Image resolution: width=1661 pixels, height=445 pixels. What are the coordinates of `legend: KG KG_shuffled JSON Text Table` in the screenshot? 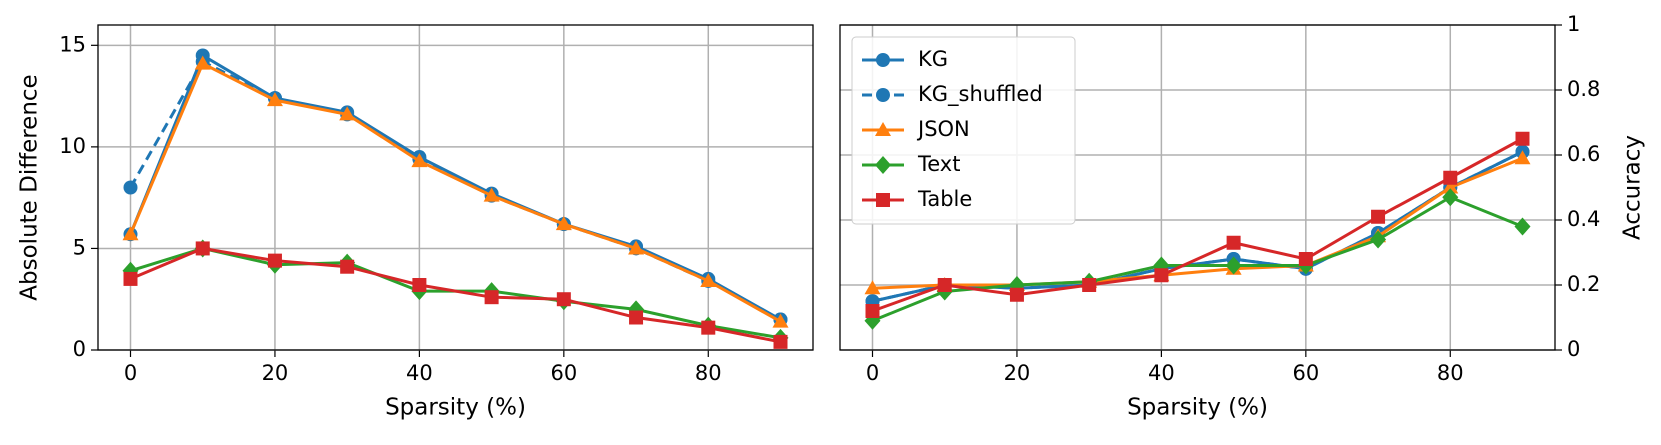 It's located at (963, 130).